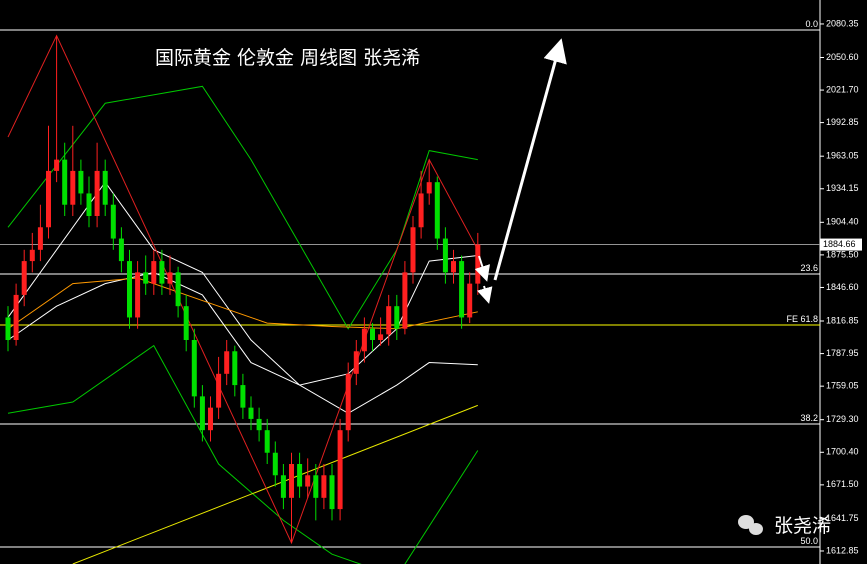  Describe the element at coordinates (811, 24) in the screenshot. I see `level-label: 0.0` at that location.